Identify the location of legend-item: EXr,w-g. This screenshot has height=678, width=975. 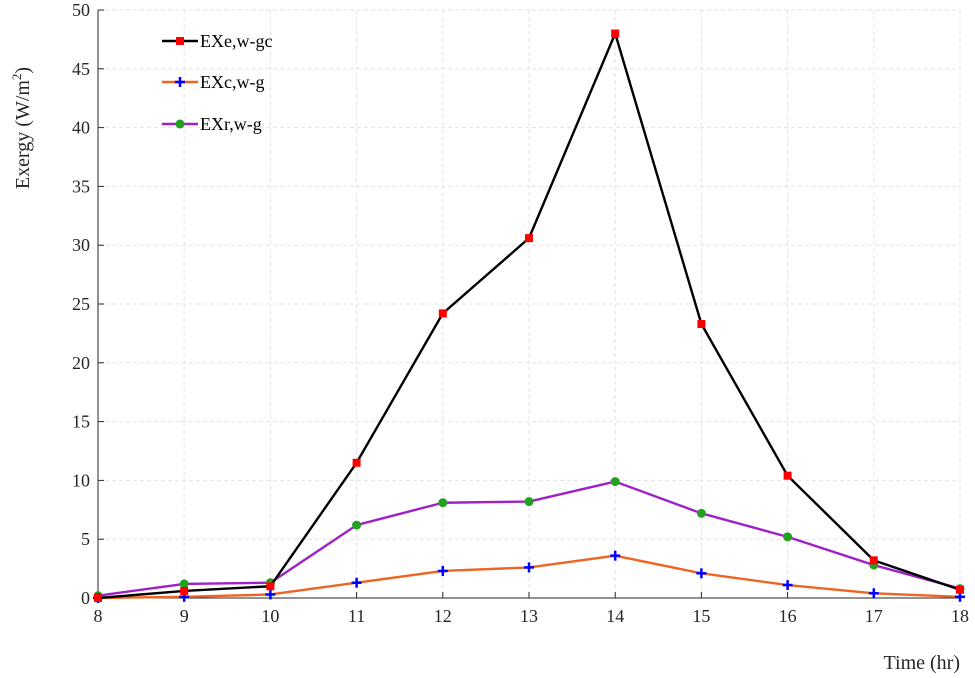
(212, 124).